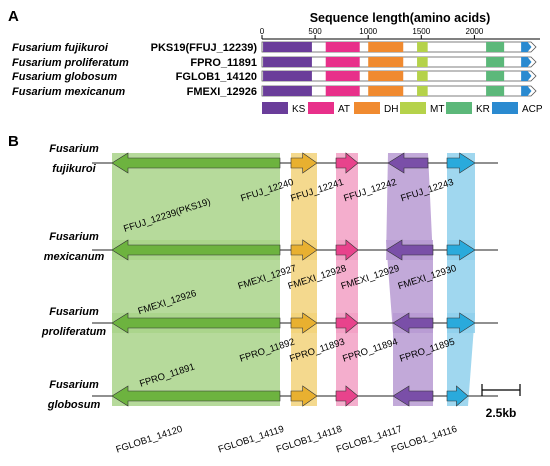 The width and height of the screenshot is (550, 466). Describe the element at coordinates (216, 77) in the screenshot. I see `gene-id-label: FGLOB1_14120` at that location.